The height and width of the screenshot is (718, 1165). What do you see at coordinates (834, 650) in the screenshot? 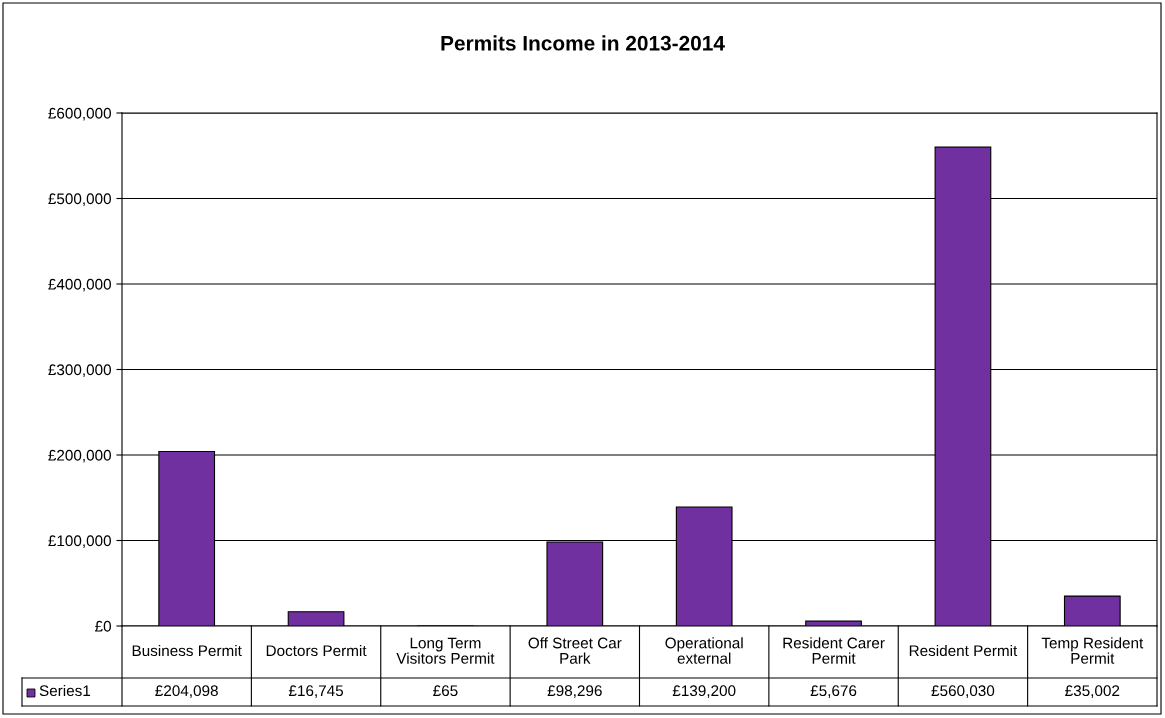
I see `x-tick-label: Resident Carer Permit` at bounding box center [834, 650].